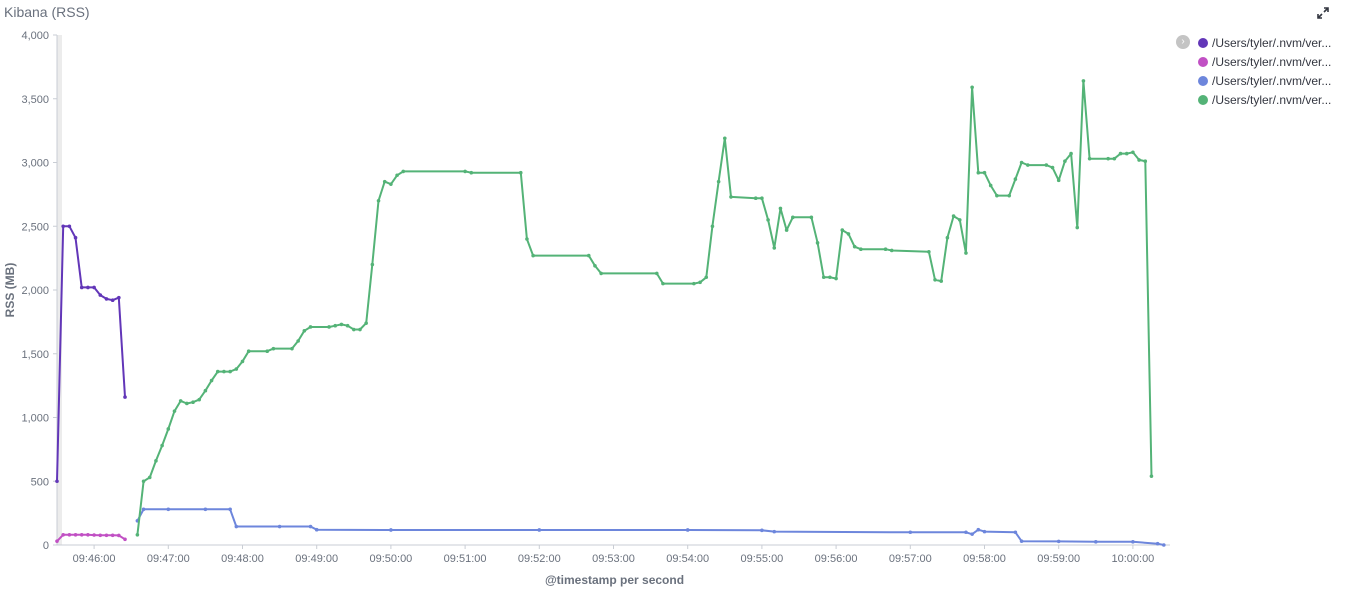  What do you see at coordinates (836, 559) in the screenshot?
I see `x-tick-label: 09:56:00` at bounding box center [836, 559].